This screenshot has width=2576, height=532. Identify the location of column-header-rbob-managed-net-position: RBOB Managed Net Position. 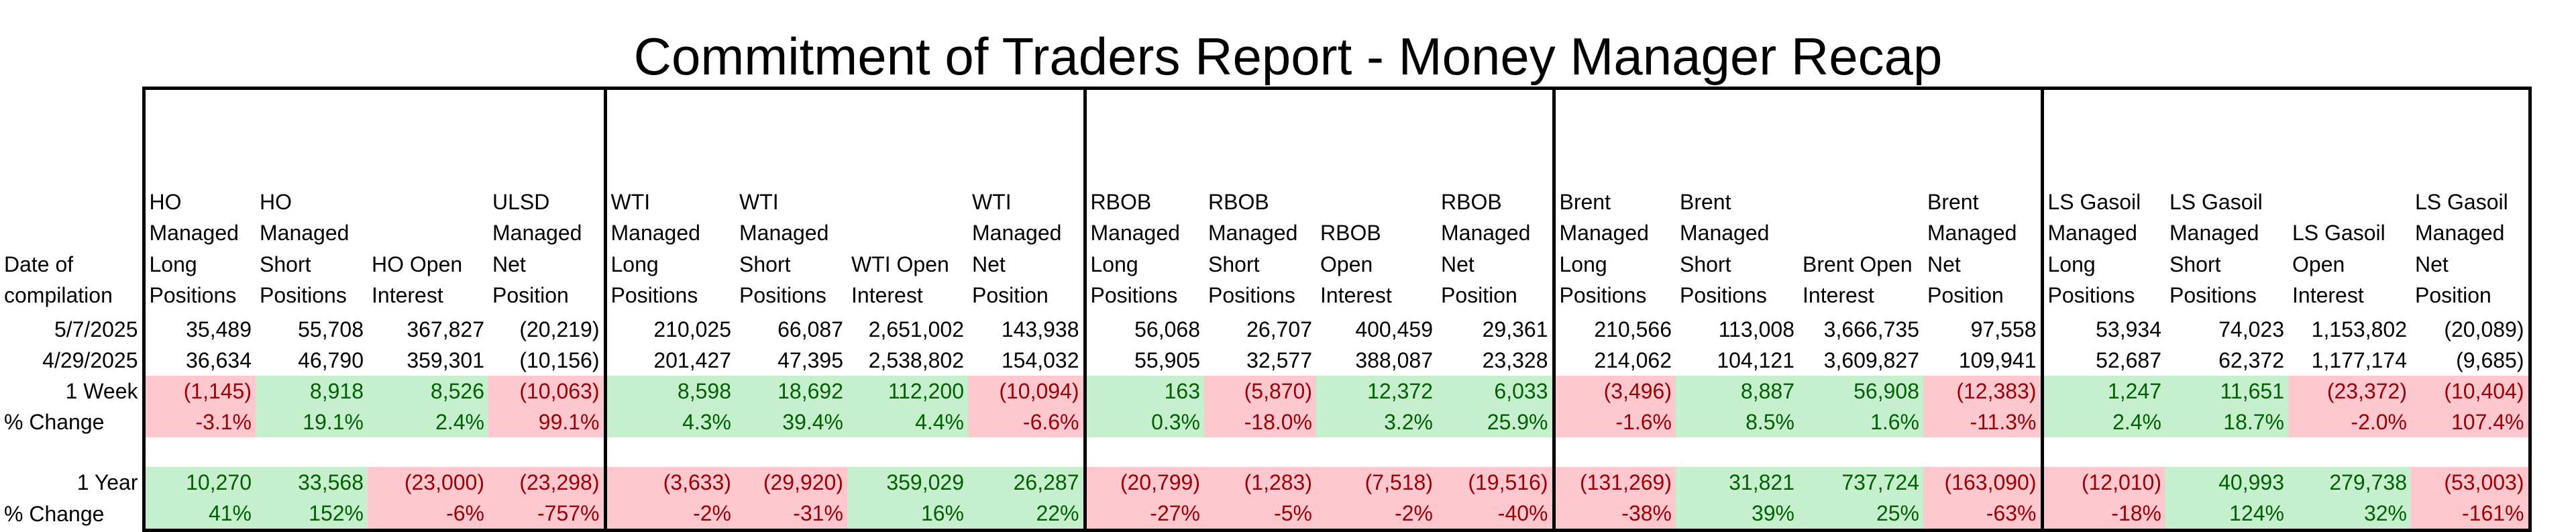
(1496, 201).